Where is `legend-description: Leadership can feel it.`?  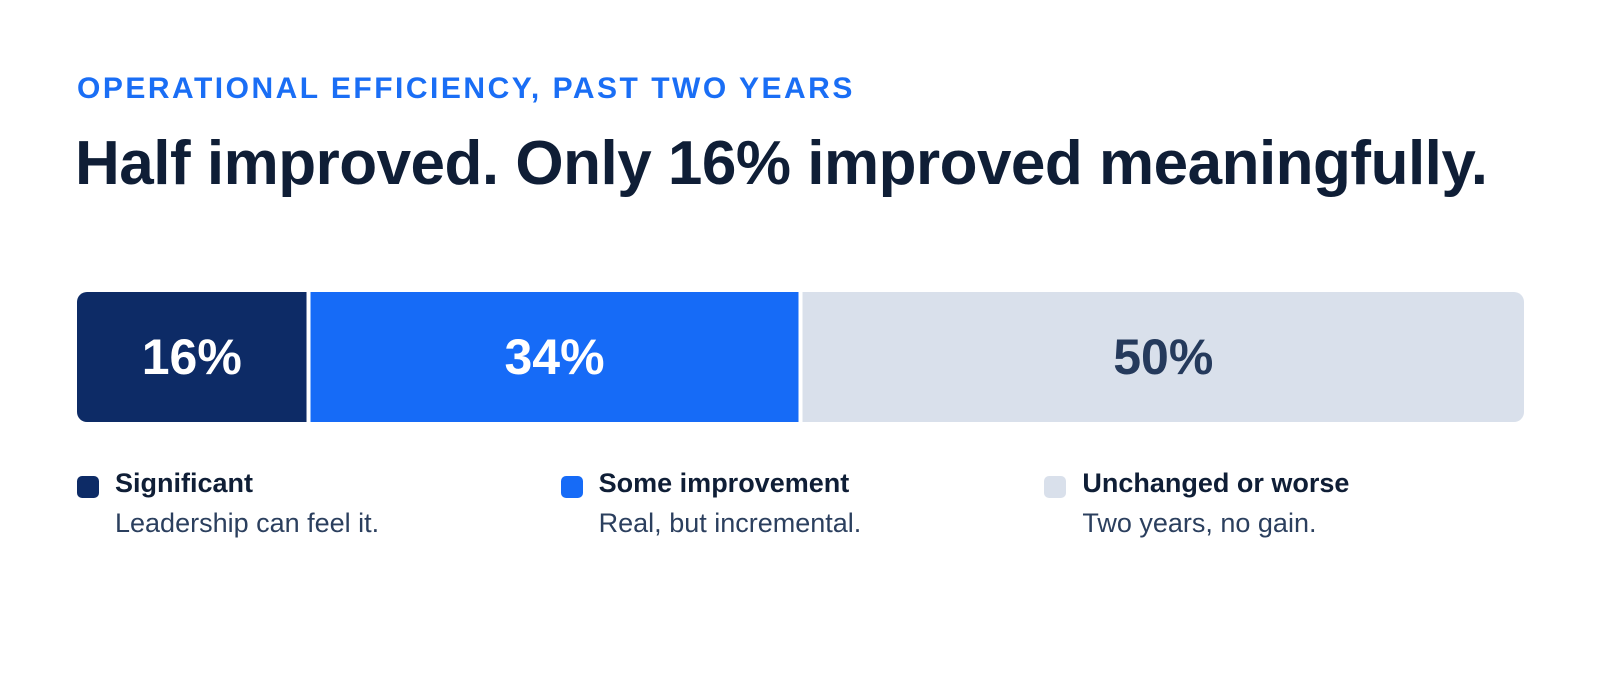
legend-description: Leadership can feel it. is located at coordinates (247, 523).